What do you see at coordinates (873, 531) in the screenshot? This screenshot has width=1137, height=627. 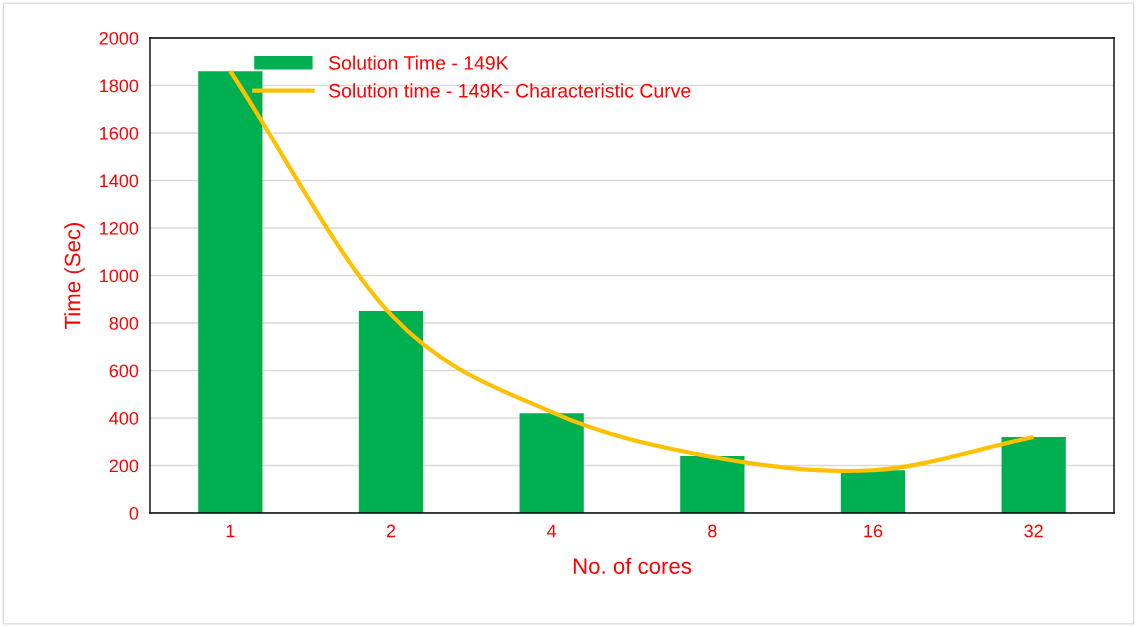 I see `x-tick-label: 16` at bounding box center [873, 531].